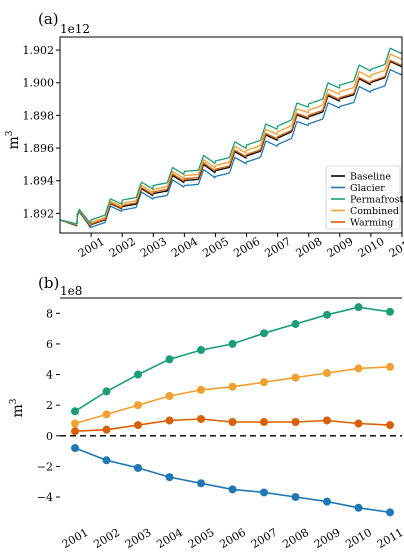 Image resolution: width=404 pixels, height=554 pixels. I want to click on panel-a-xtick-label: 2003, so click(153, 247).